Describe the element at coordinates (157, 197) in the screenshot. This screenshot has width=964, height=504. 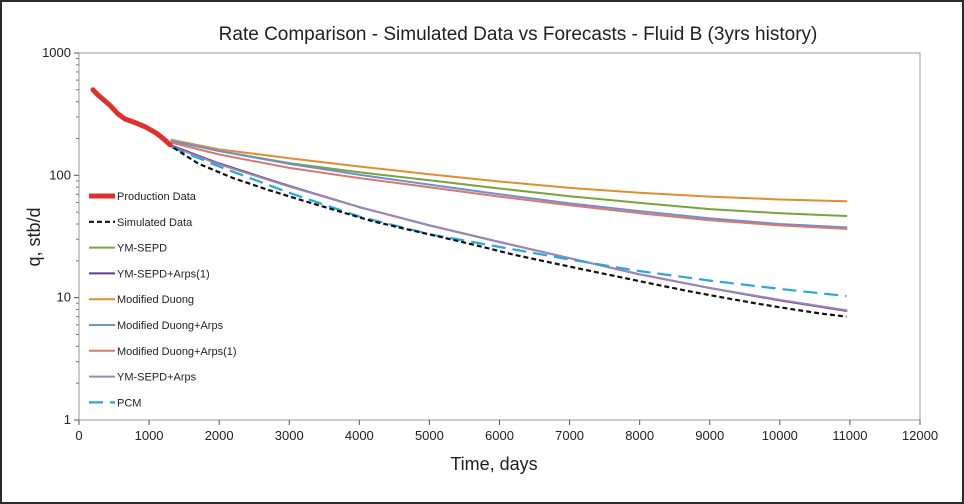
I see `legend-label-production-data: Production Data` at that location.